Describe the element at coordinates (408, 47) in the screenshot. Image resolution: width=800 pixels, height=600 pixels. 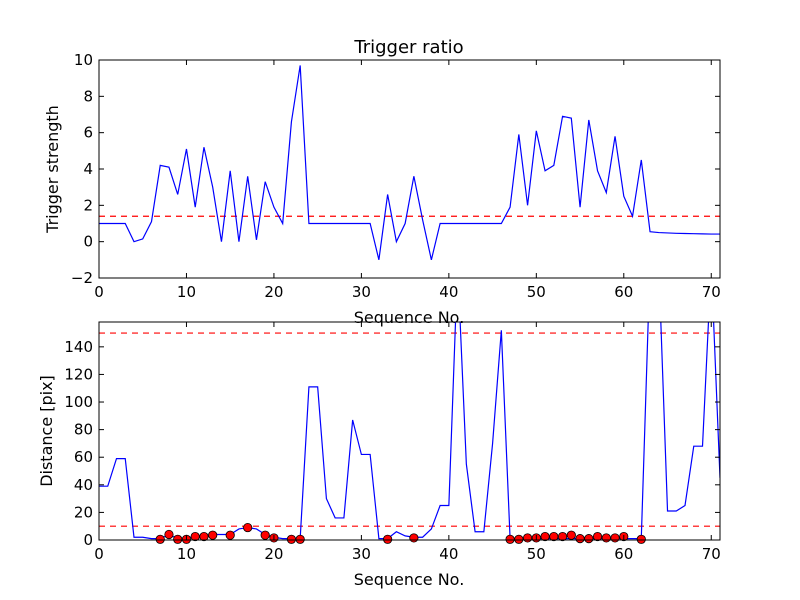
I see `top-chart-title: Trigger ratio` at that location.